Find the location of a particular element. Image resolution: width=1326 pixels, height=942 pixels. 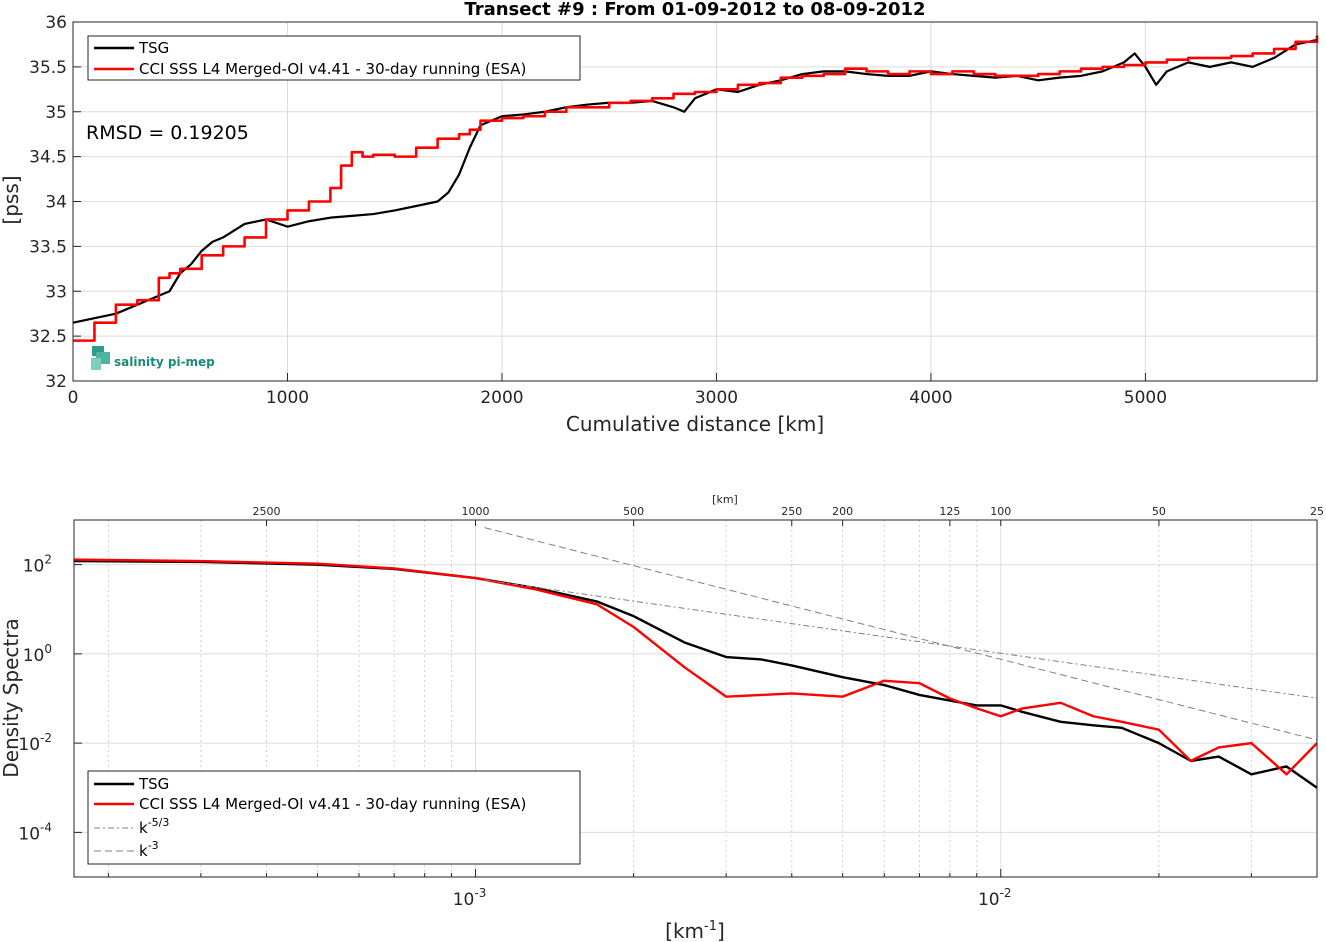

top-km-tick-label: 100 is located at coordinates (1000, 511).